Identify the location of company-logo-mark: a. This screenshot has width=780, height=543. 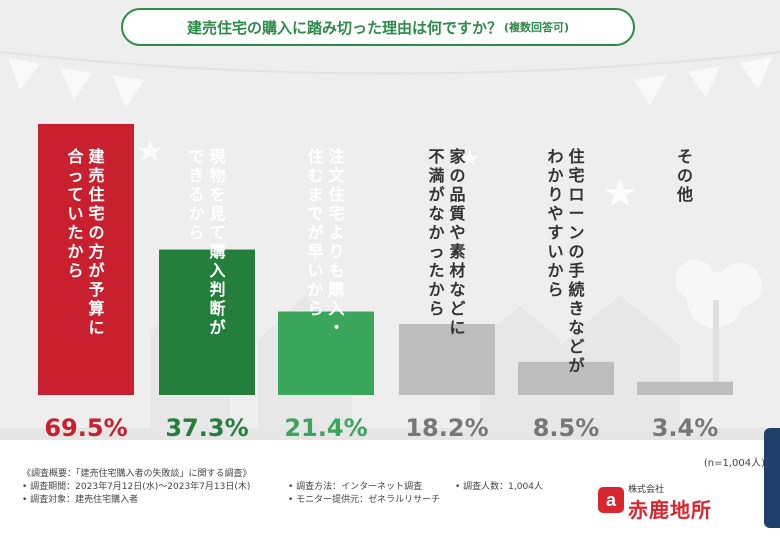
(611, 500).